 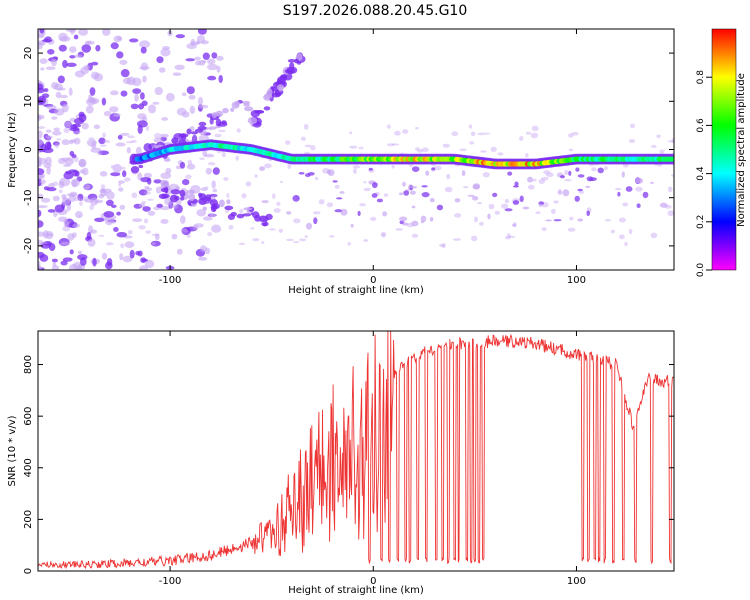 I want to click on snr-y-tick-label: 800, so click(x=28, y=364).